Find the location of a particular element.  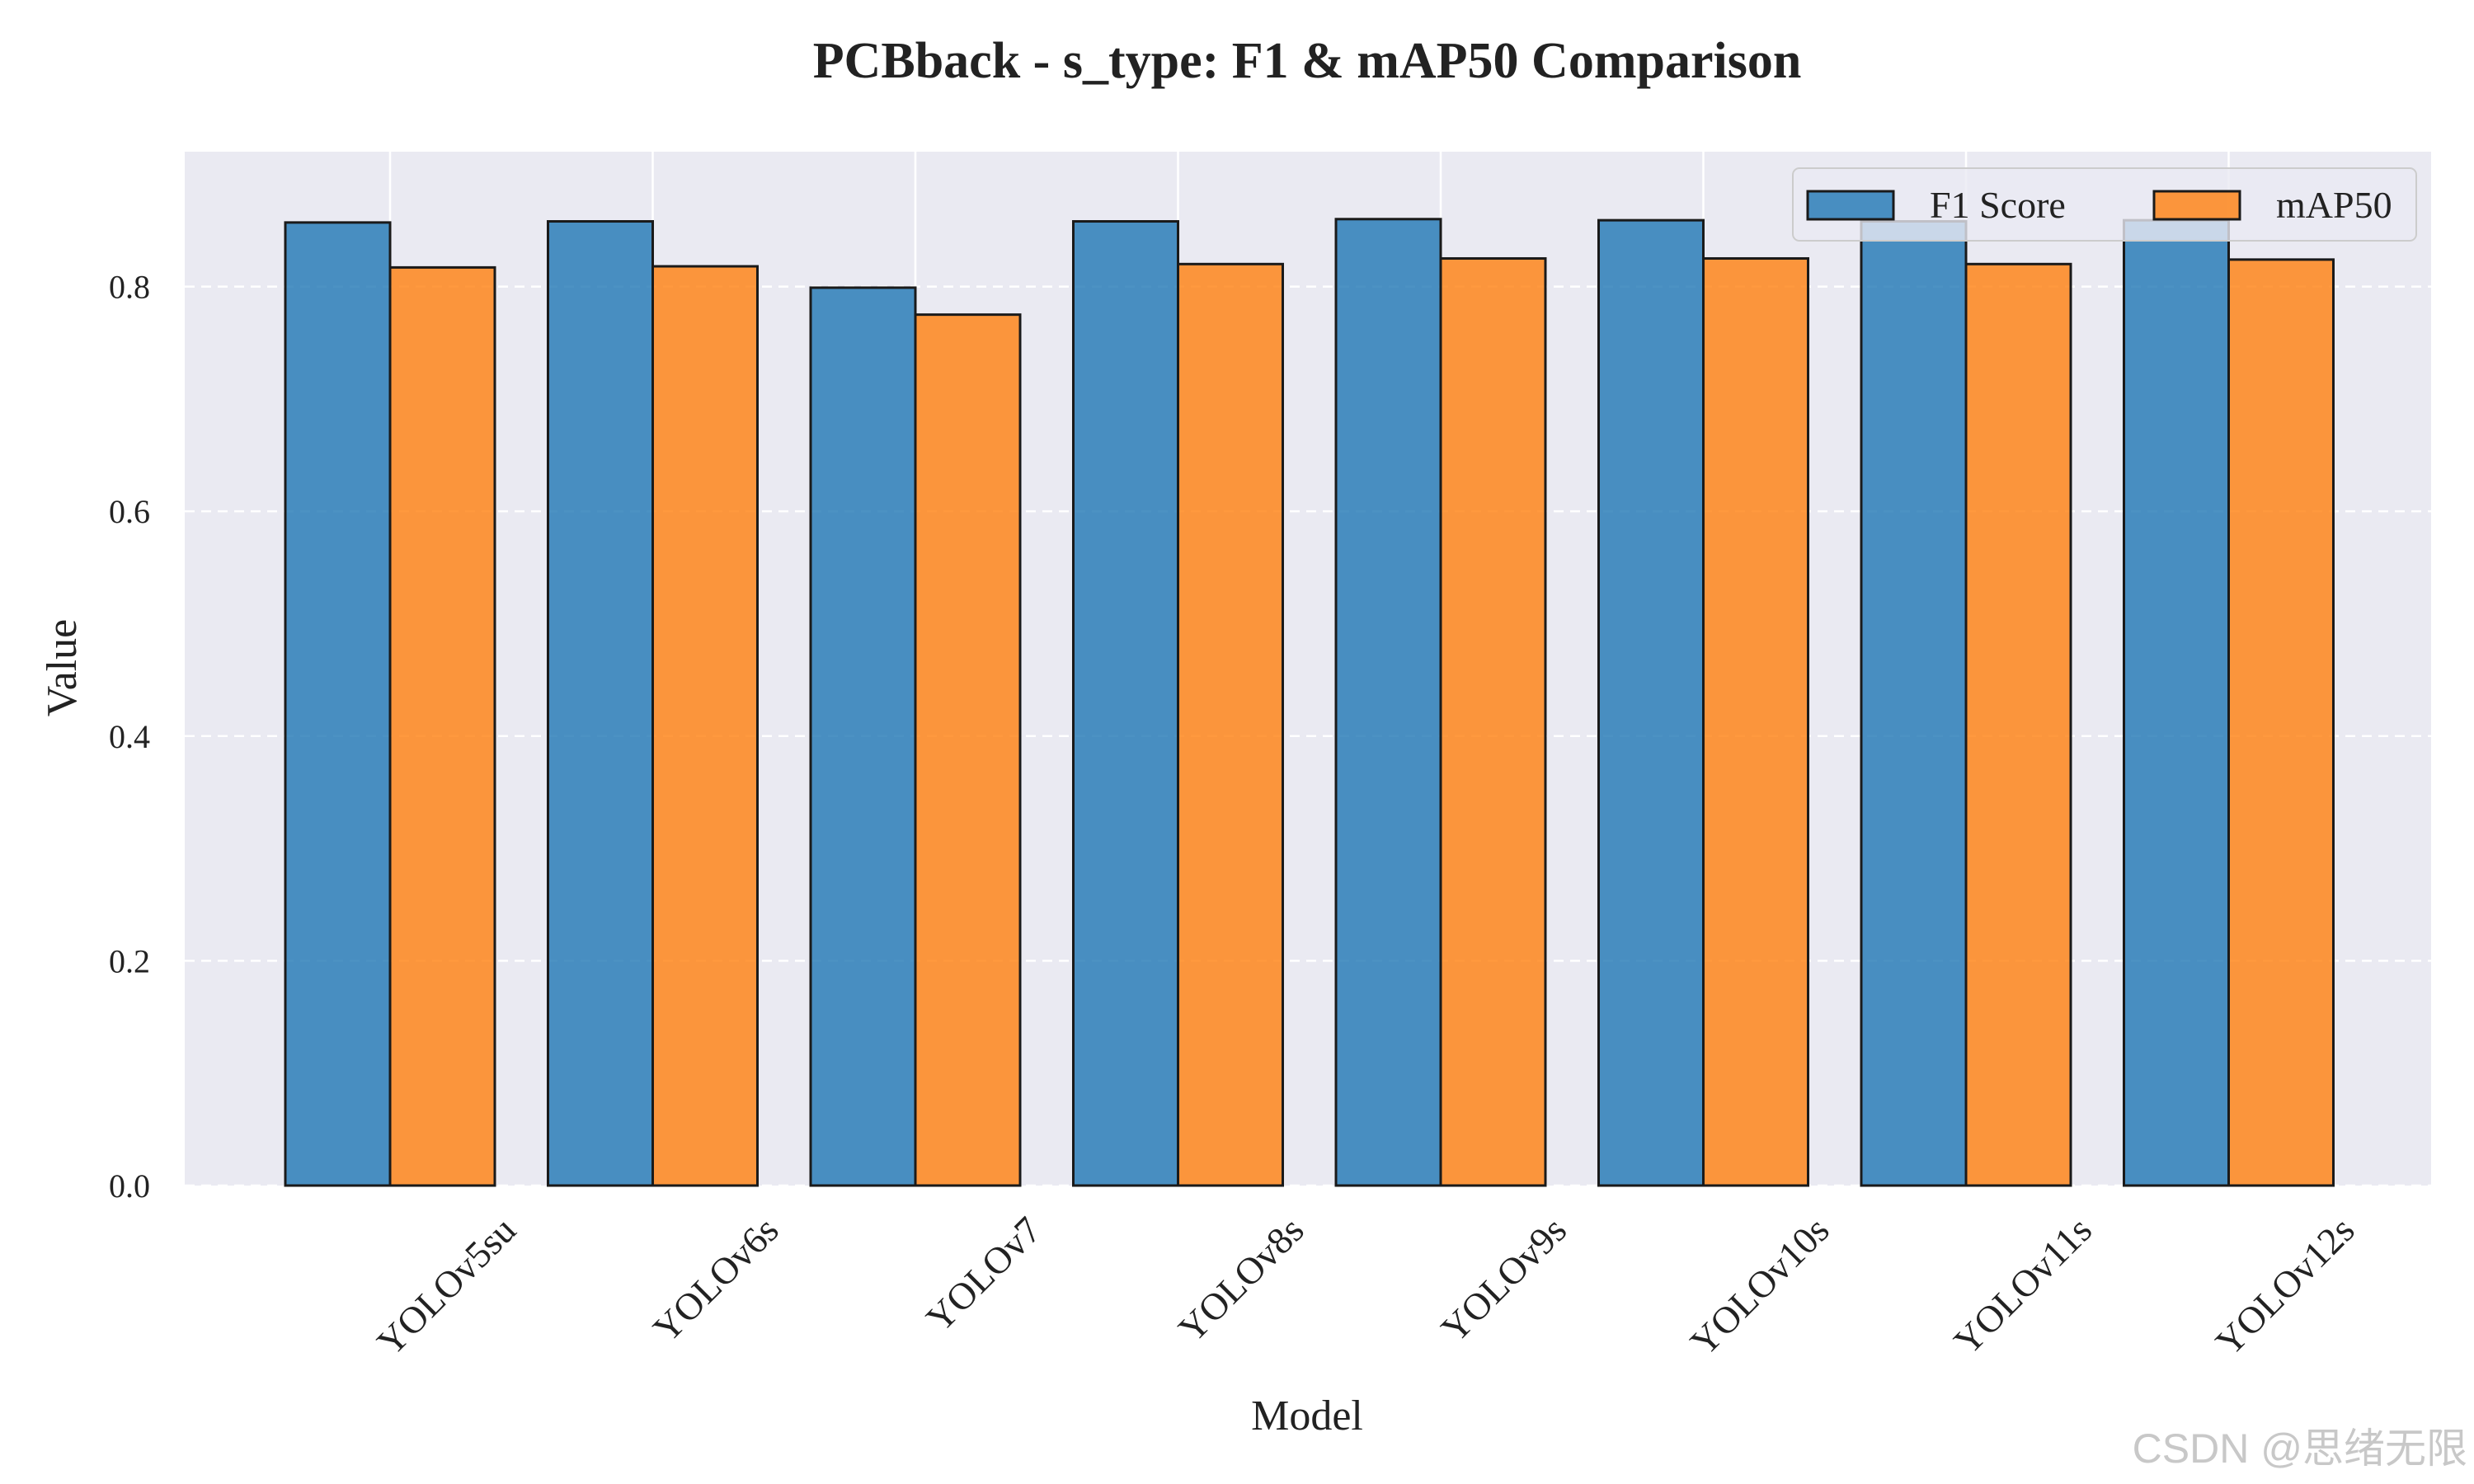

legend: F1 Score mAP50 is located at coordinates (2104, 204).